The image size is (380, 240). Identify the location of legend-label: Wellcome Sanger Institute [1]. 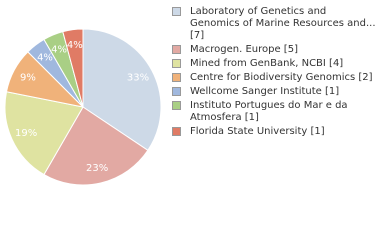
(265, 91).